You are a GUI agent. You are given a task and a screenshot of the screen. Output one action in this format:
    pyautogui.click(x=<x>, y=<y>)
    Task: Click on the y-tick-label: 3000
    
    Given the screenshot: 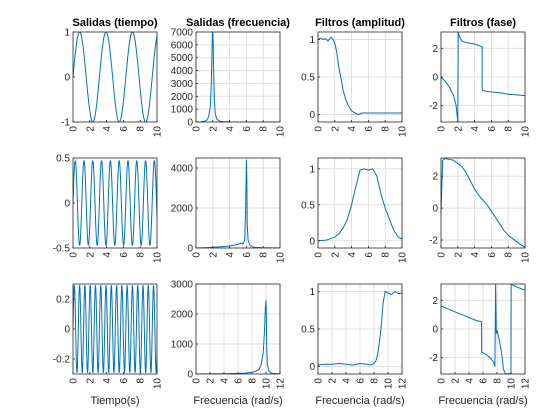 What is the action you would take?
    pyautogui.click(x=182, y=285)
    